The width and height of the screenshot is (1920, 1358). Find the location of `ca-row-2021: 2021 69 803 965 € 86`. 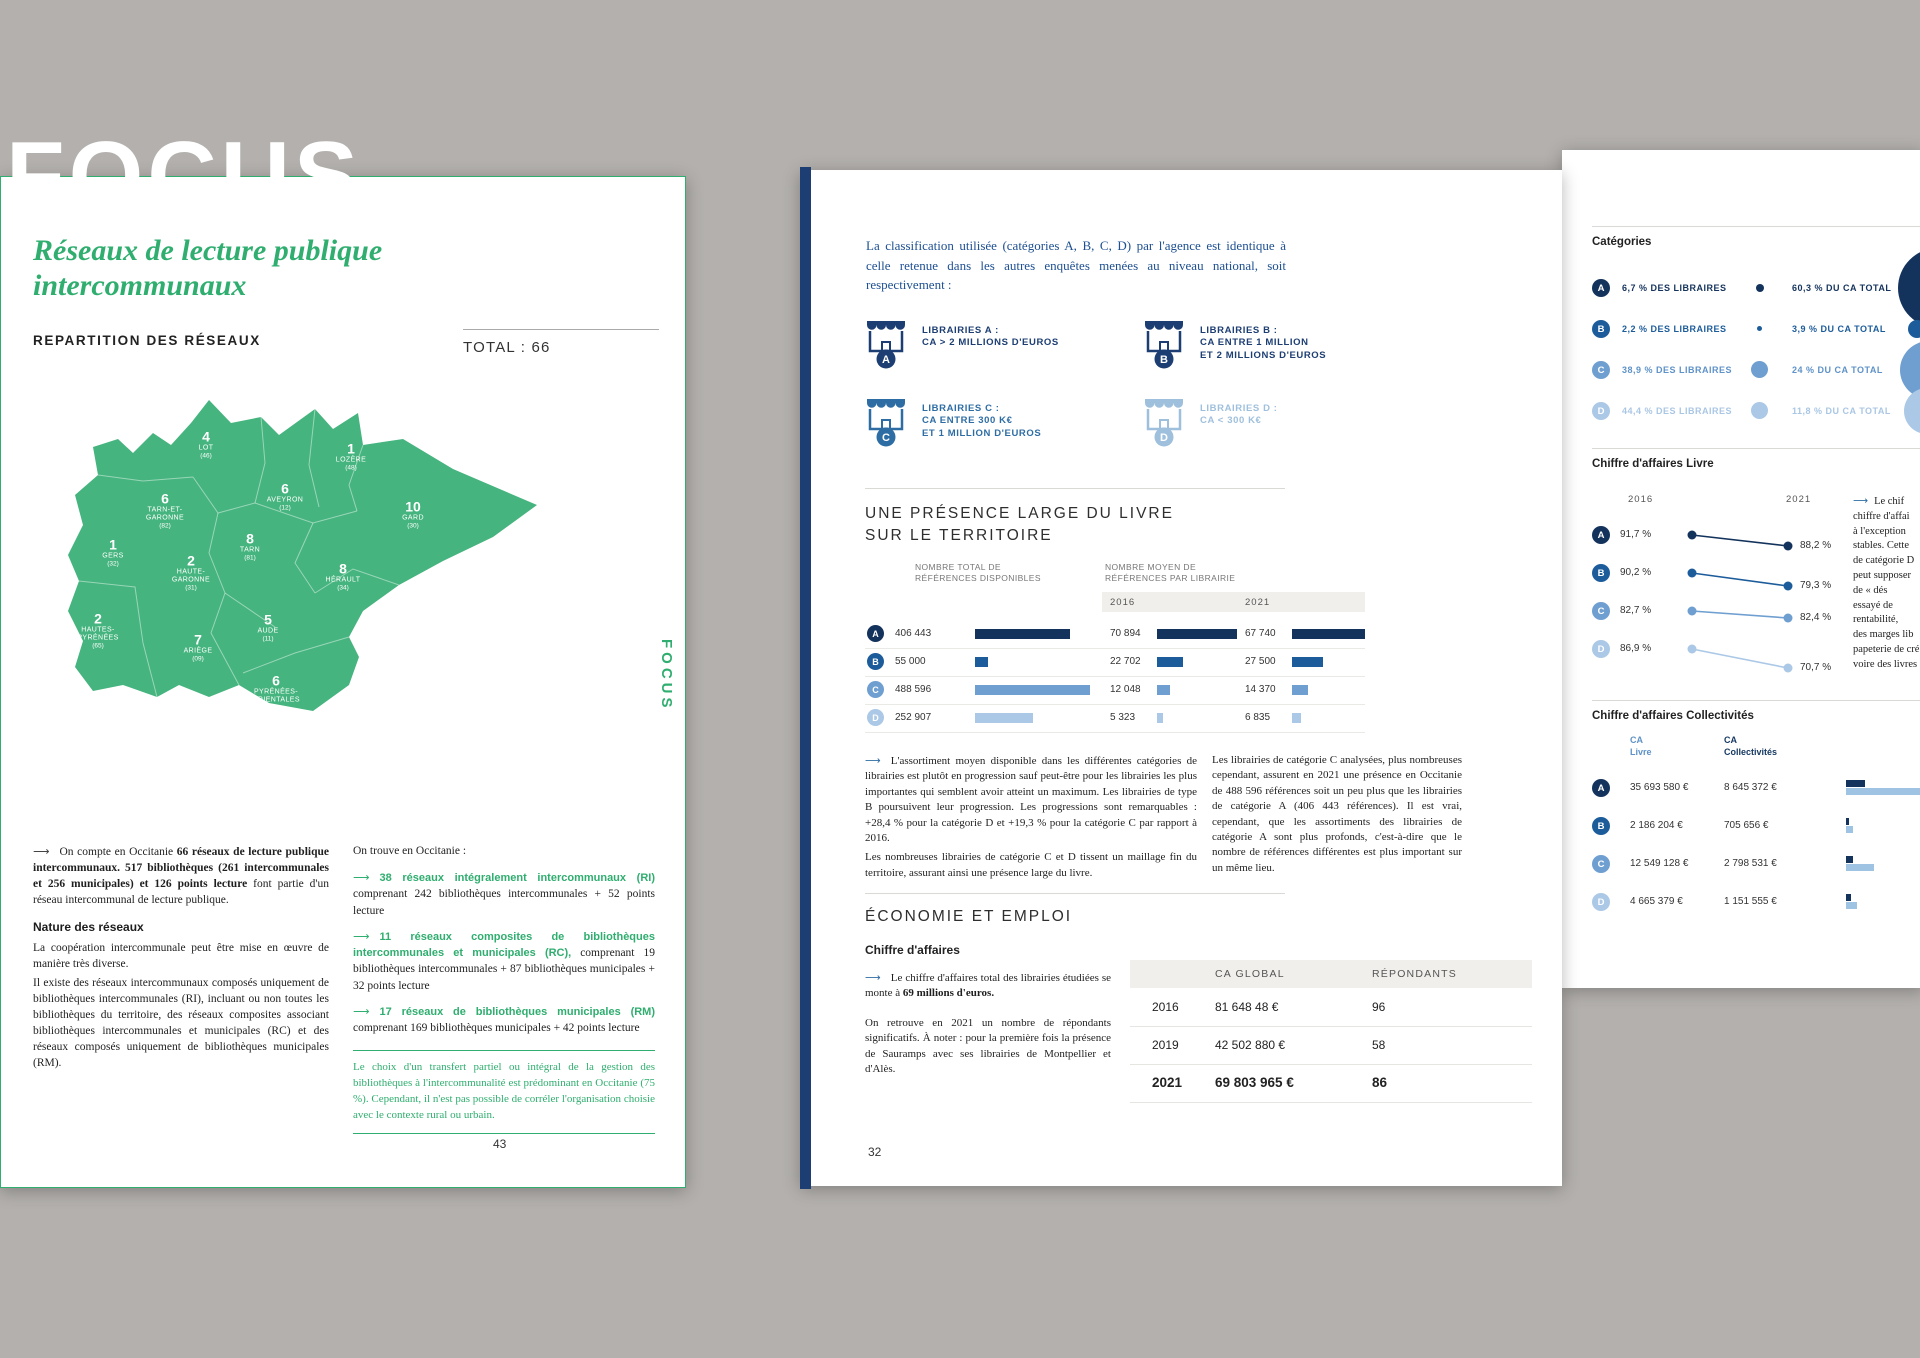

ca-row-2021: 2021 69 803 965 € 86 is located at coordinates (1331, 1083).